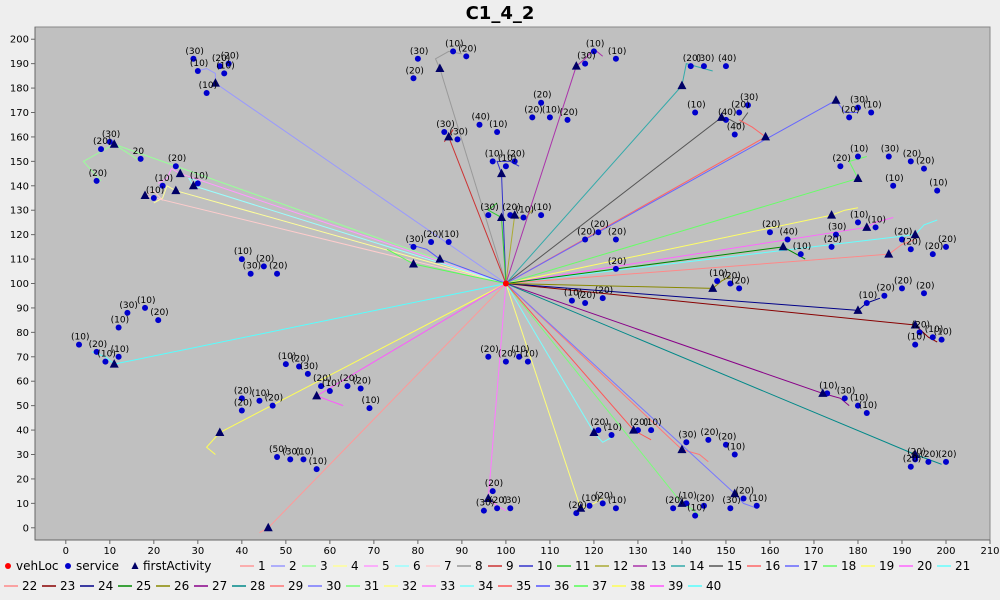 This screenshot has height=600, width=1000. I want to click on route-23-path, so click(926, 333).